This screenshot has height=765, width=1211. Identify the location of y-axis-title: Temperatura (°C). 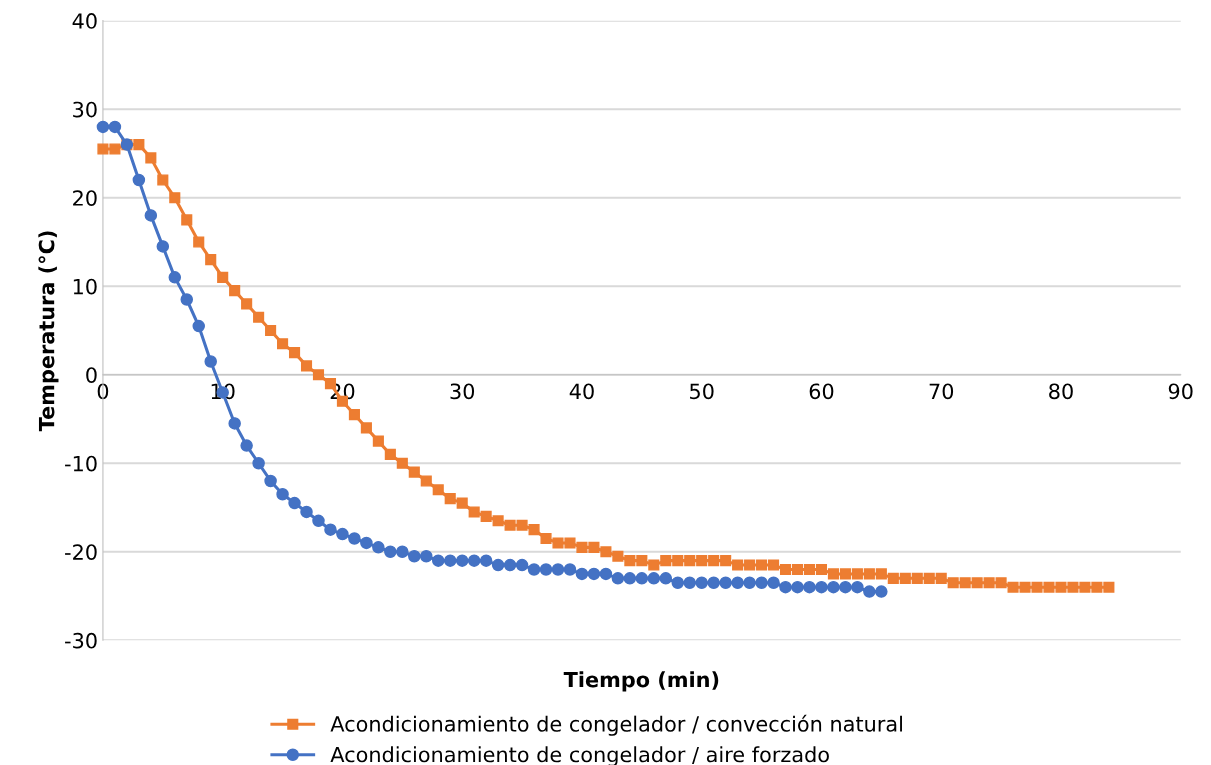
(48, 331).